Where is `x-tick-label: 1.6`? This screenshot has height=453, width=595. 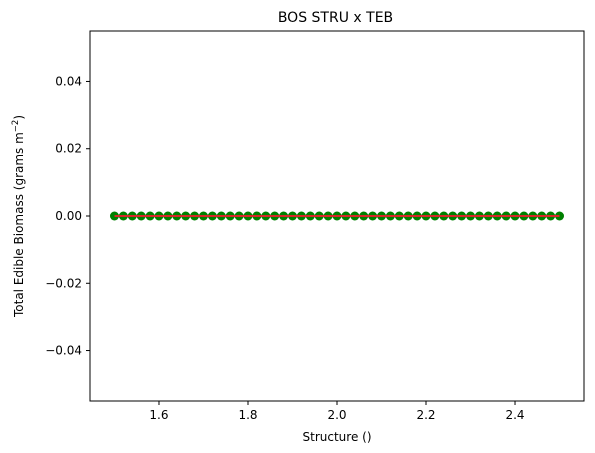 x-tick-label: 1.6 is located at coordinates (158, 415).